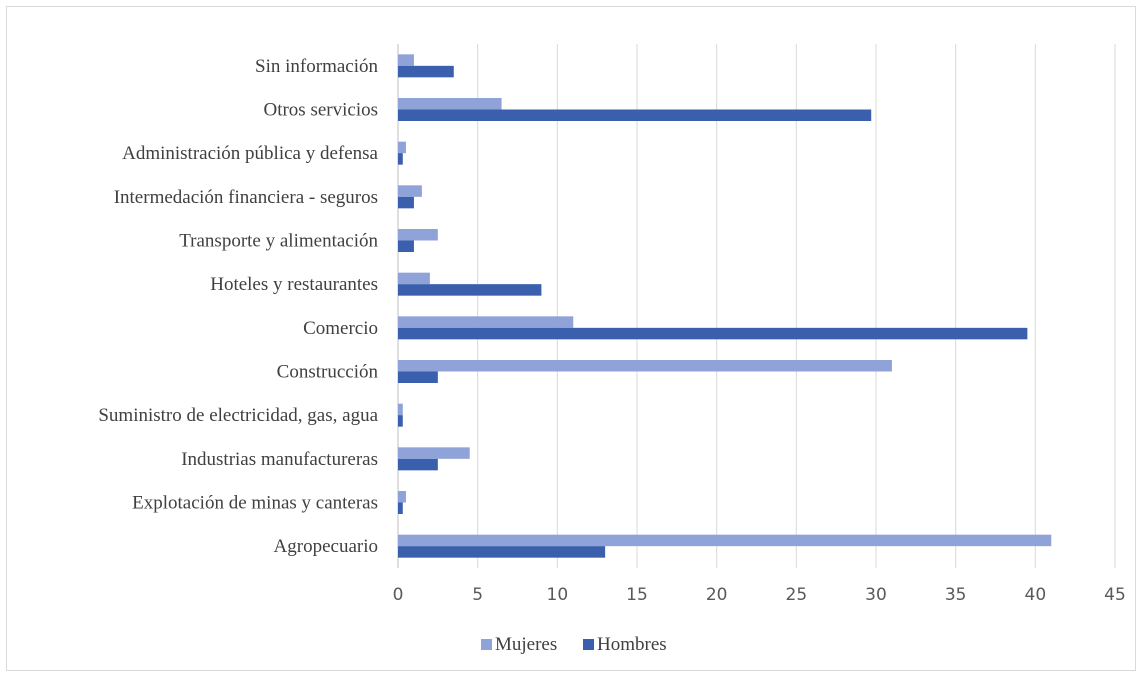 This screenshot has width=1144, height=677. Describe the element at coordinates (326, 546) in the screenshot. I see `category-label: Agropecuario` at that location.